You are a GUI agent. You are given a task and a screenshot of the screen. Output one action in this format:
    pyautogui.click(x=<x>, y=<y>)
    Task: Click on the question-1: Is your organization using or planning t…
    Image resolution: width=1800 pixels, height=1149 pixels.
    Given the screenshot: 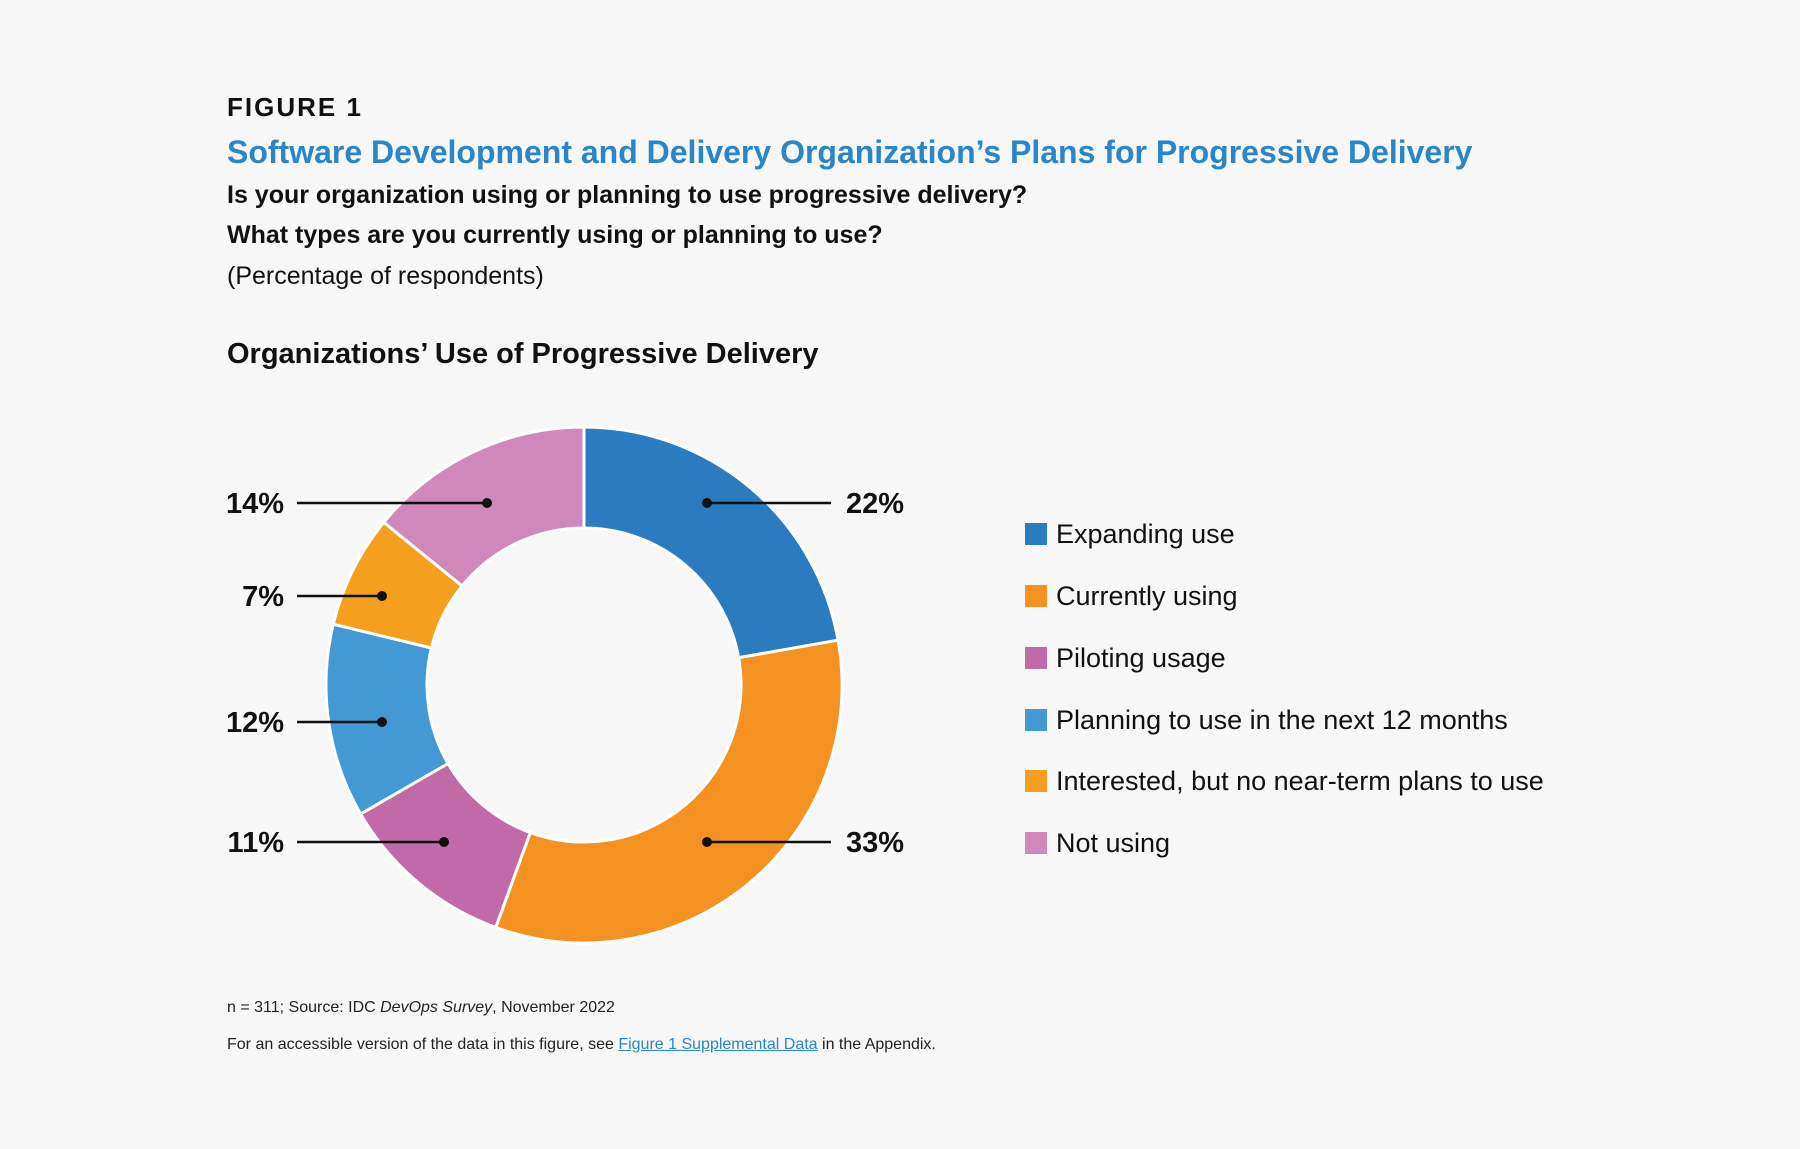 What is the action you would take?
    pyautogui.click(x=627, y=195)
    